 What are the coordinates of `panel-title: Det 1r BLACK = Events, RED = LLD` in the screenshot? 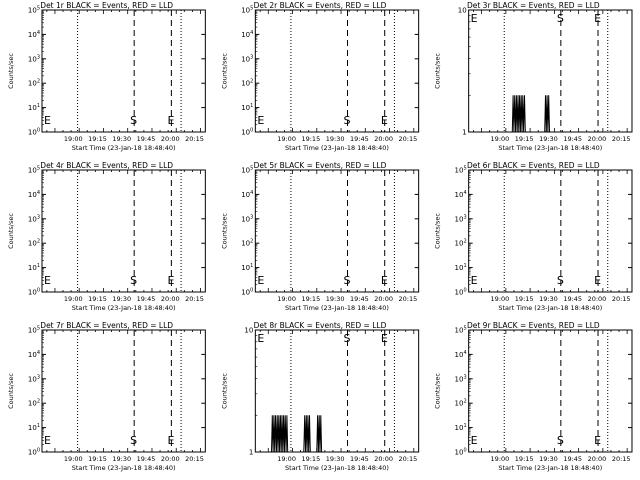 It's located at (106, 5).